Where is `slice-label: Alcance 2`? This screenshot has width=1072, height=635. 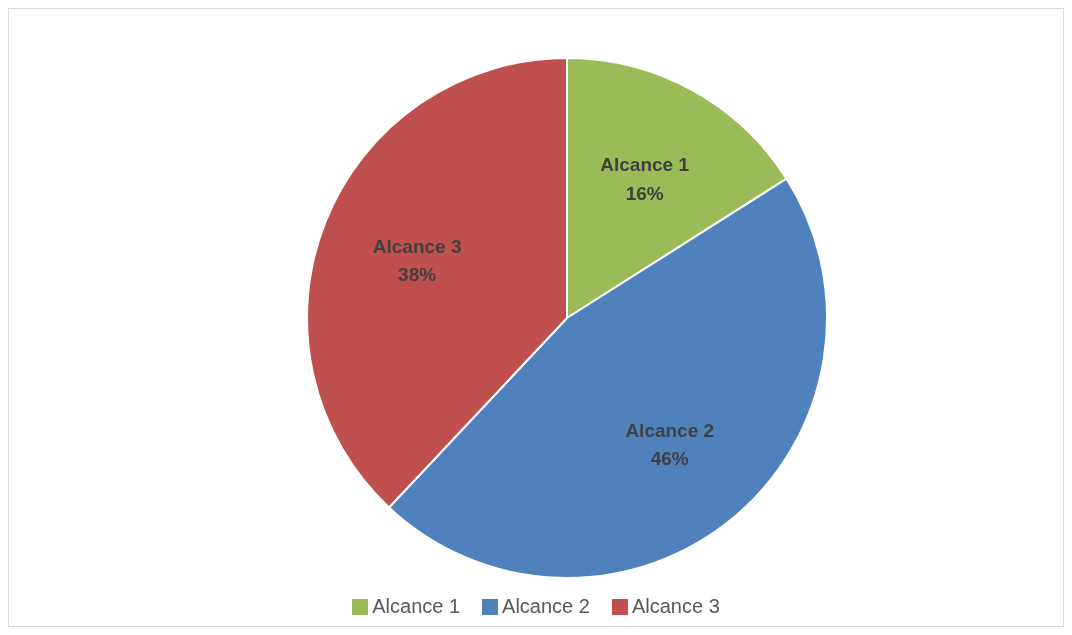
slice-label: Alcance 2 is located at coordinates (670, 430).